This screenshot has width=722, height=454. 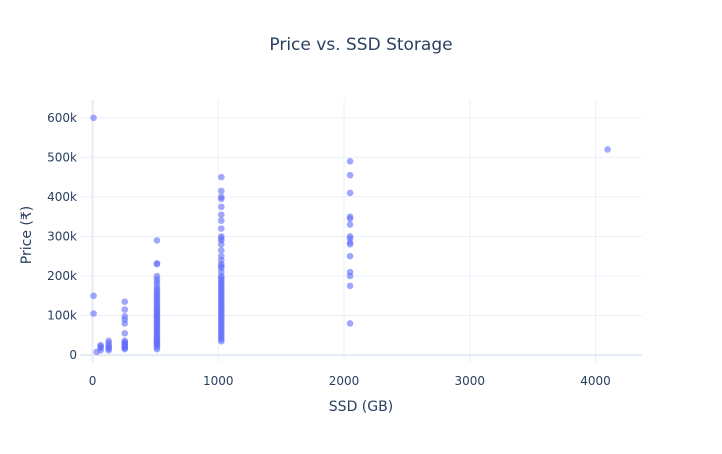 I want to click on chart-title: Price vs. SSD Storage, so click(x=360, y=45).